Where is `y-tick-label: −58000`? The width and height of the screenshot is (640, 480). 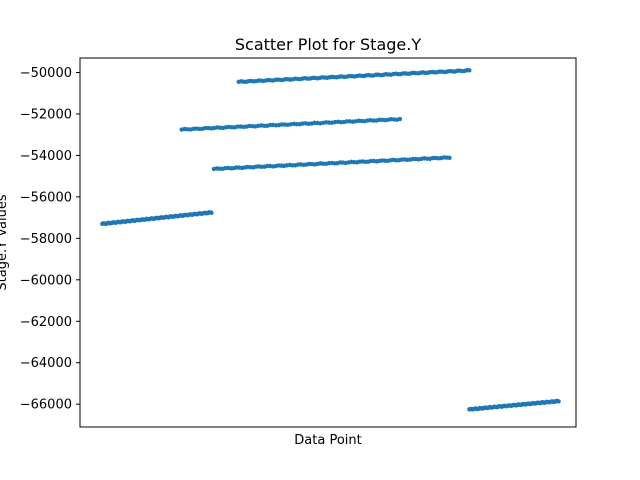
y-tick-label: −58000 is located at coordinates (46, 239).